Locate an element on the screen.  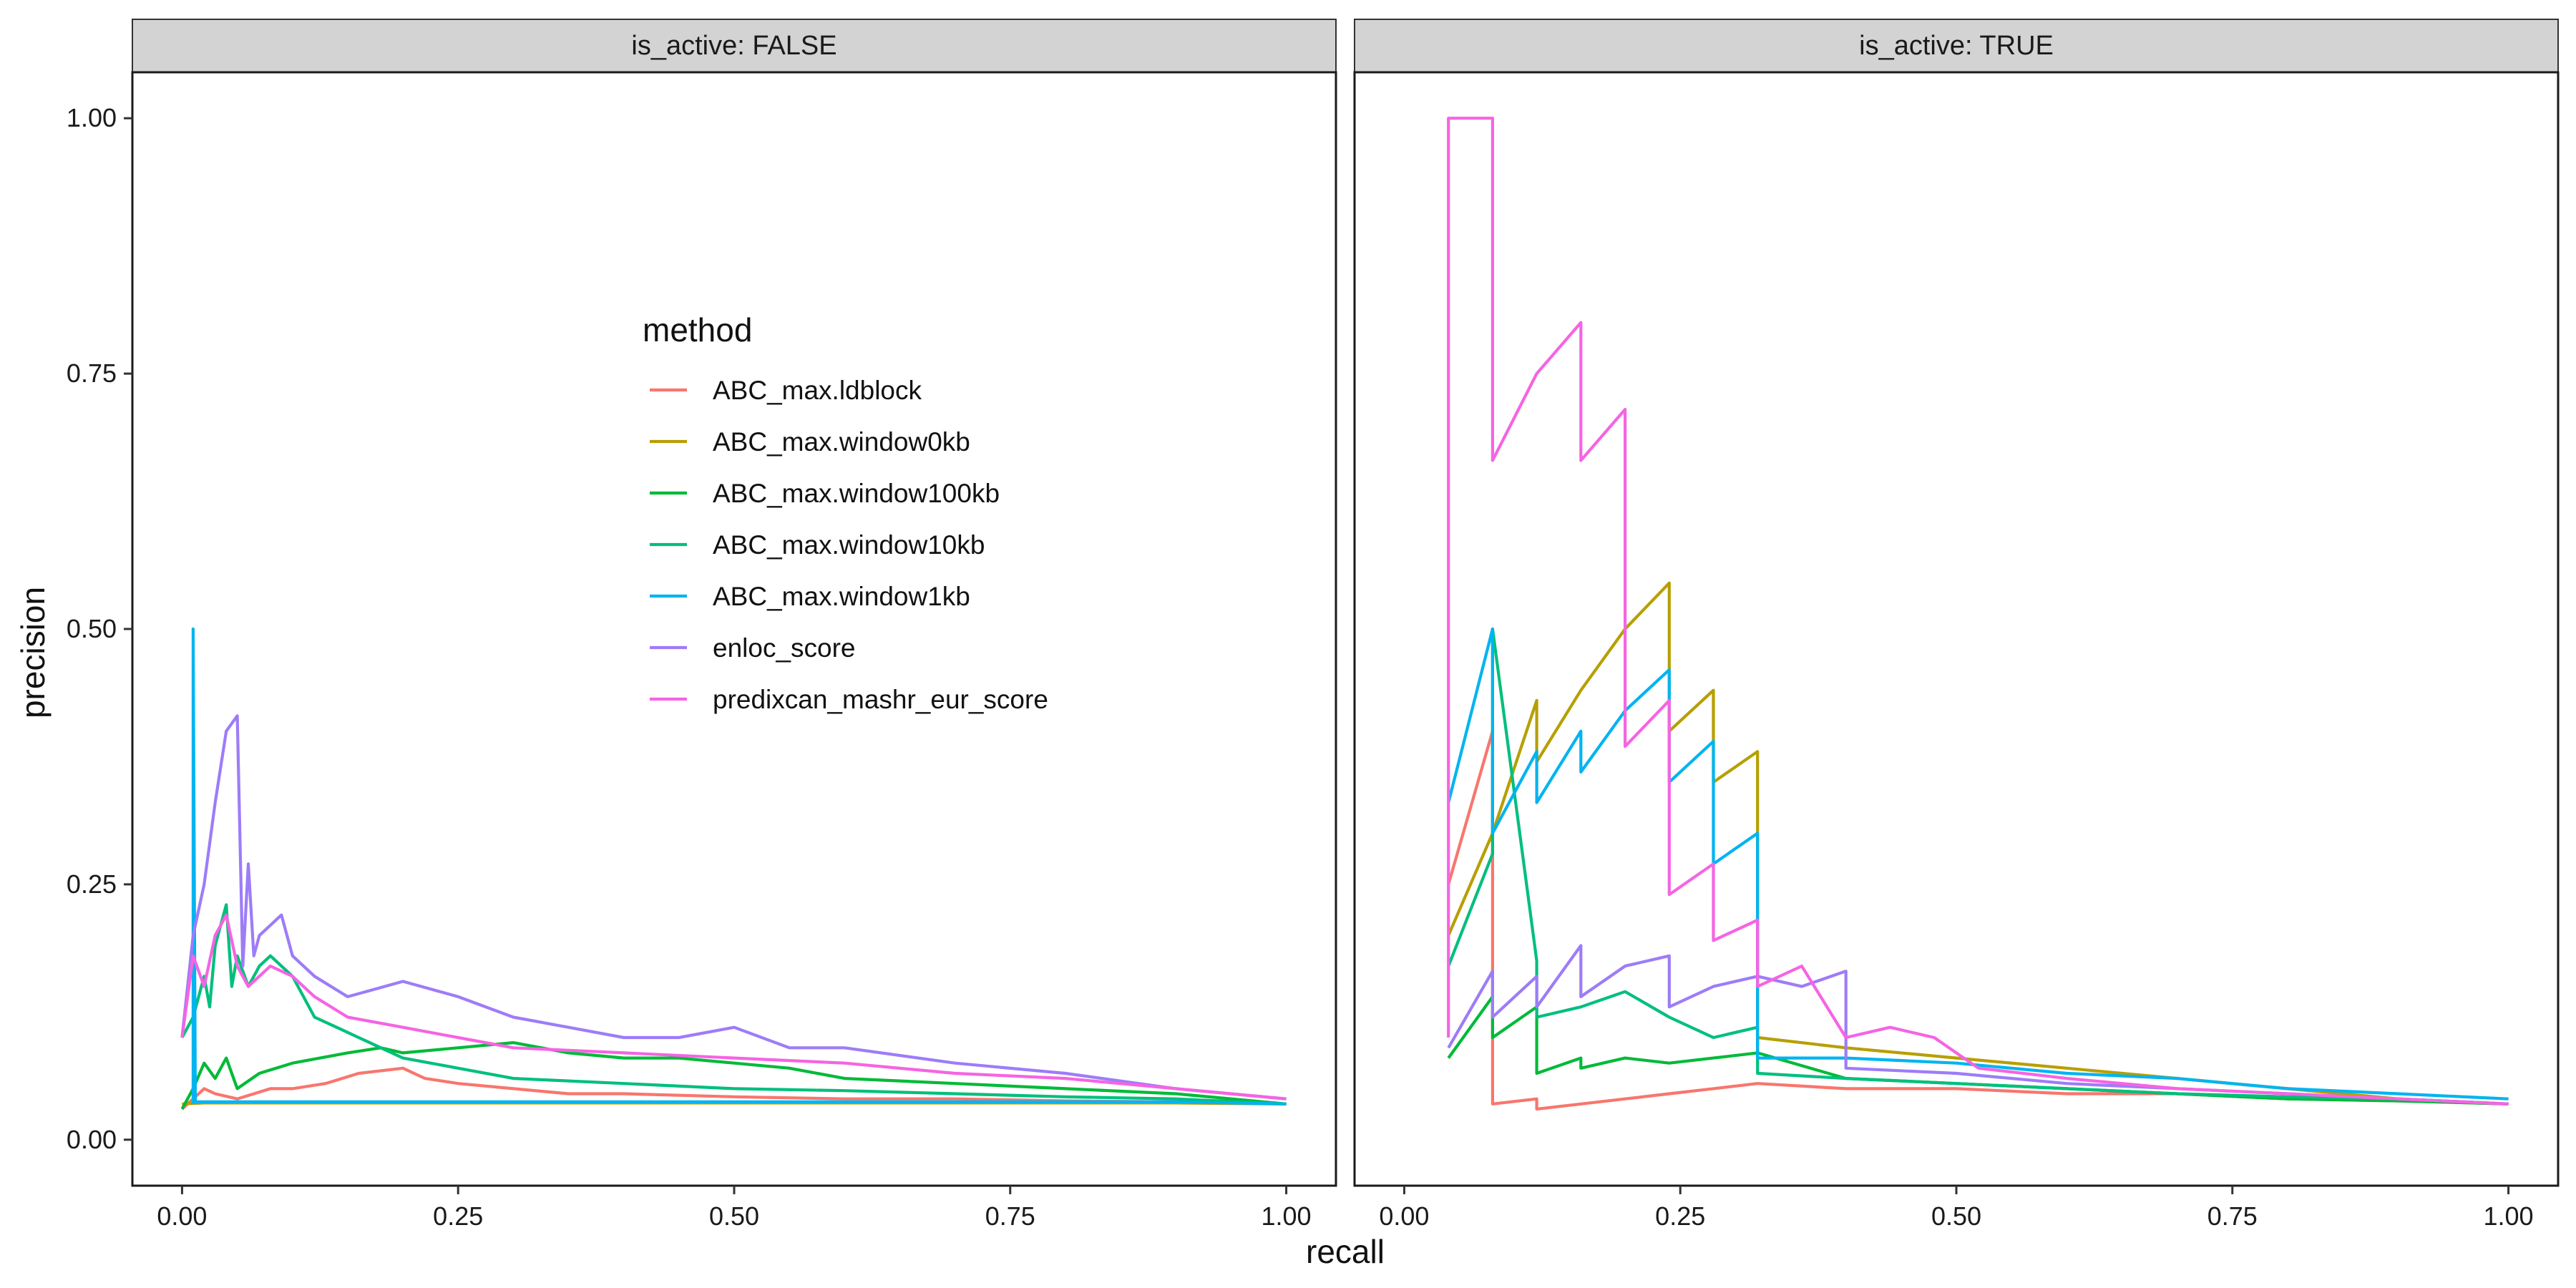
y-axis-ticks: 0.00 0.25 0.50 0.75 1.00 is located at coordinates (100, 628).